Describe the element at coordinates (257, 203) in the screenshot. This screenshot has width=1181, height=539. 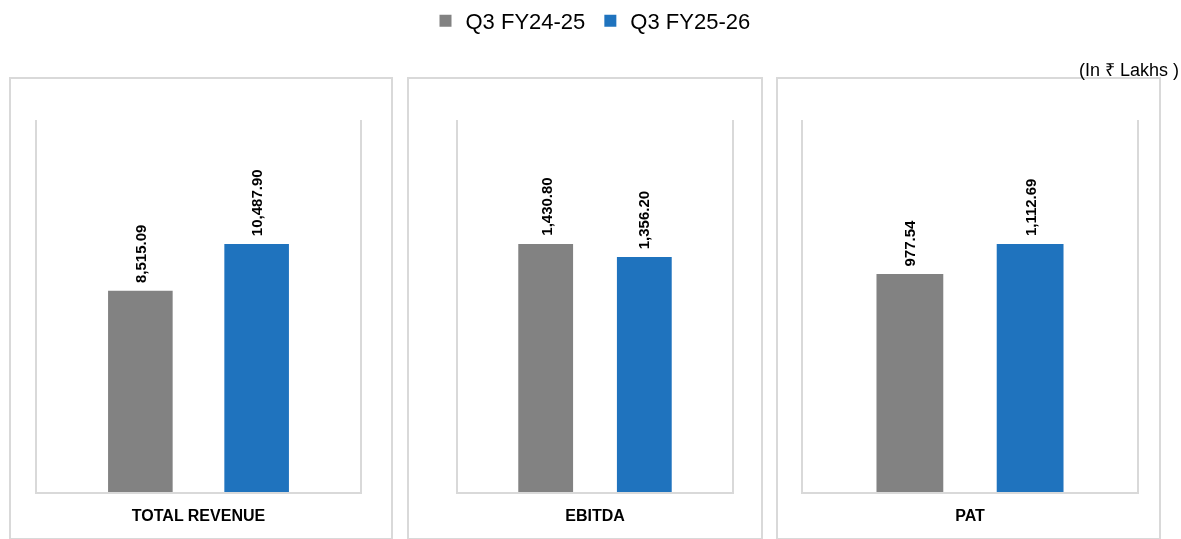
I see `data-label: 10,487.90` at that location.